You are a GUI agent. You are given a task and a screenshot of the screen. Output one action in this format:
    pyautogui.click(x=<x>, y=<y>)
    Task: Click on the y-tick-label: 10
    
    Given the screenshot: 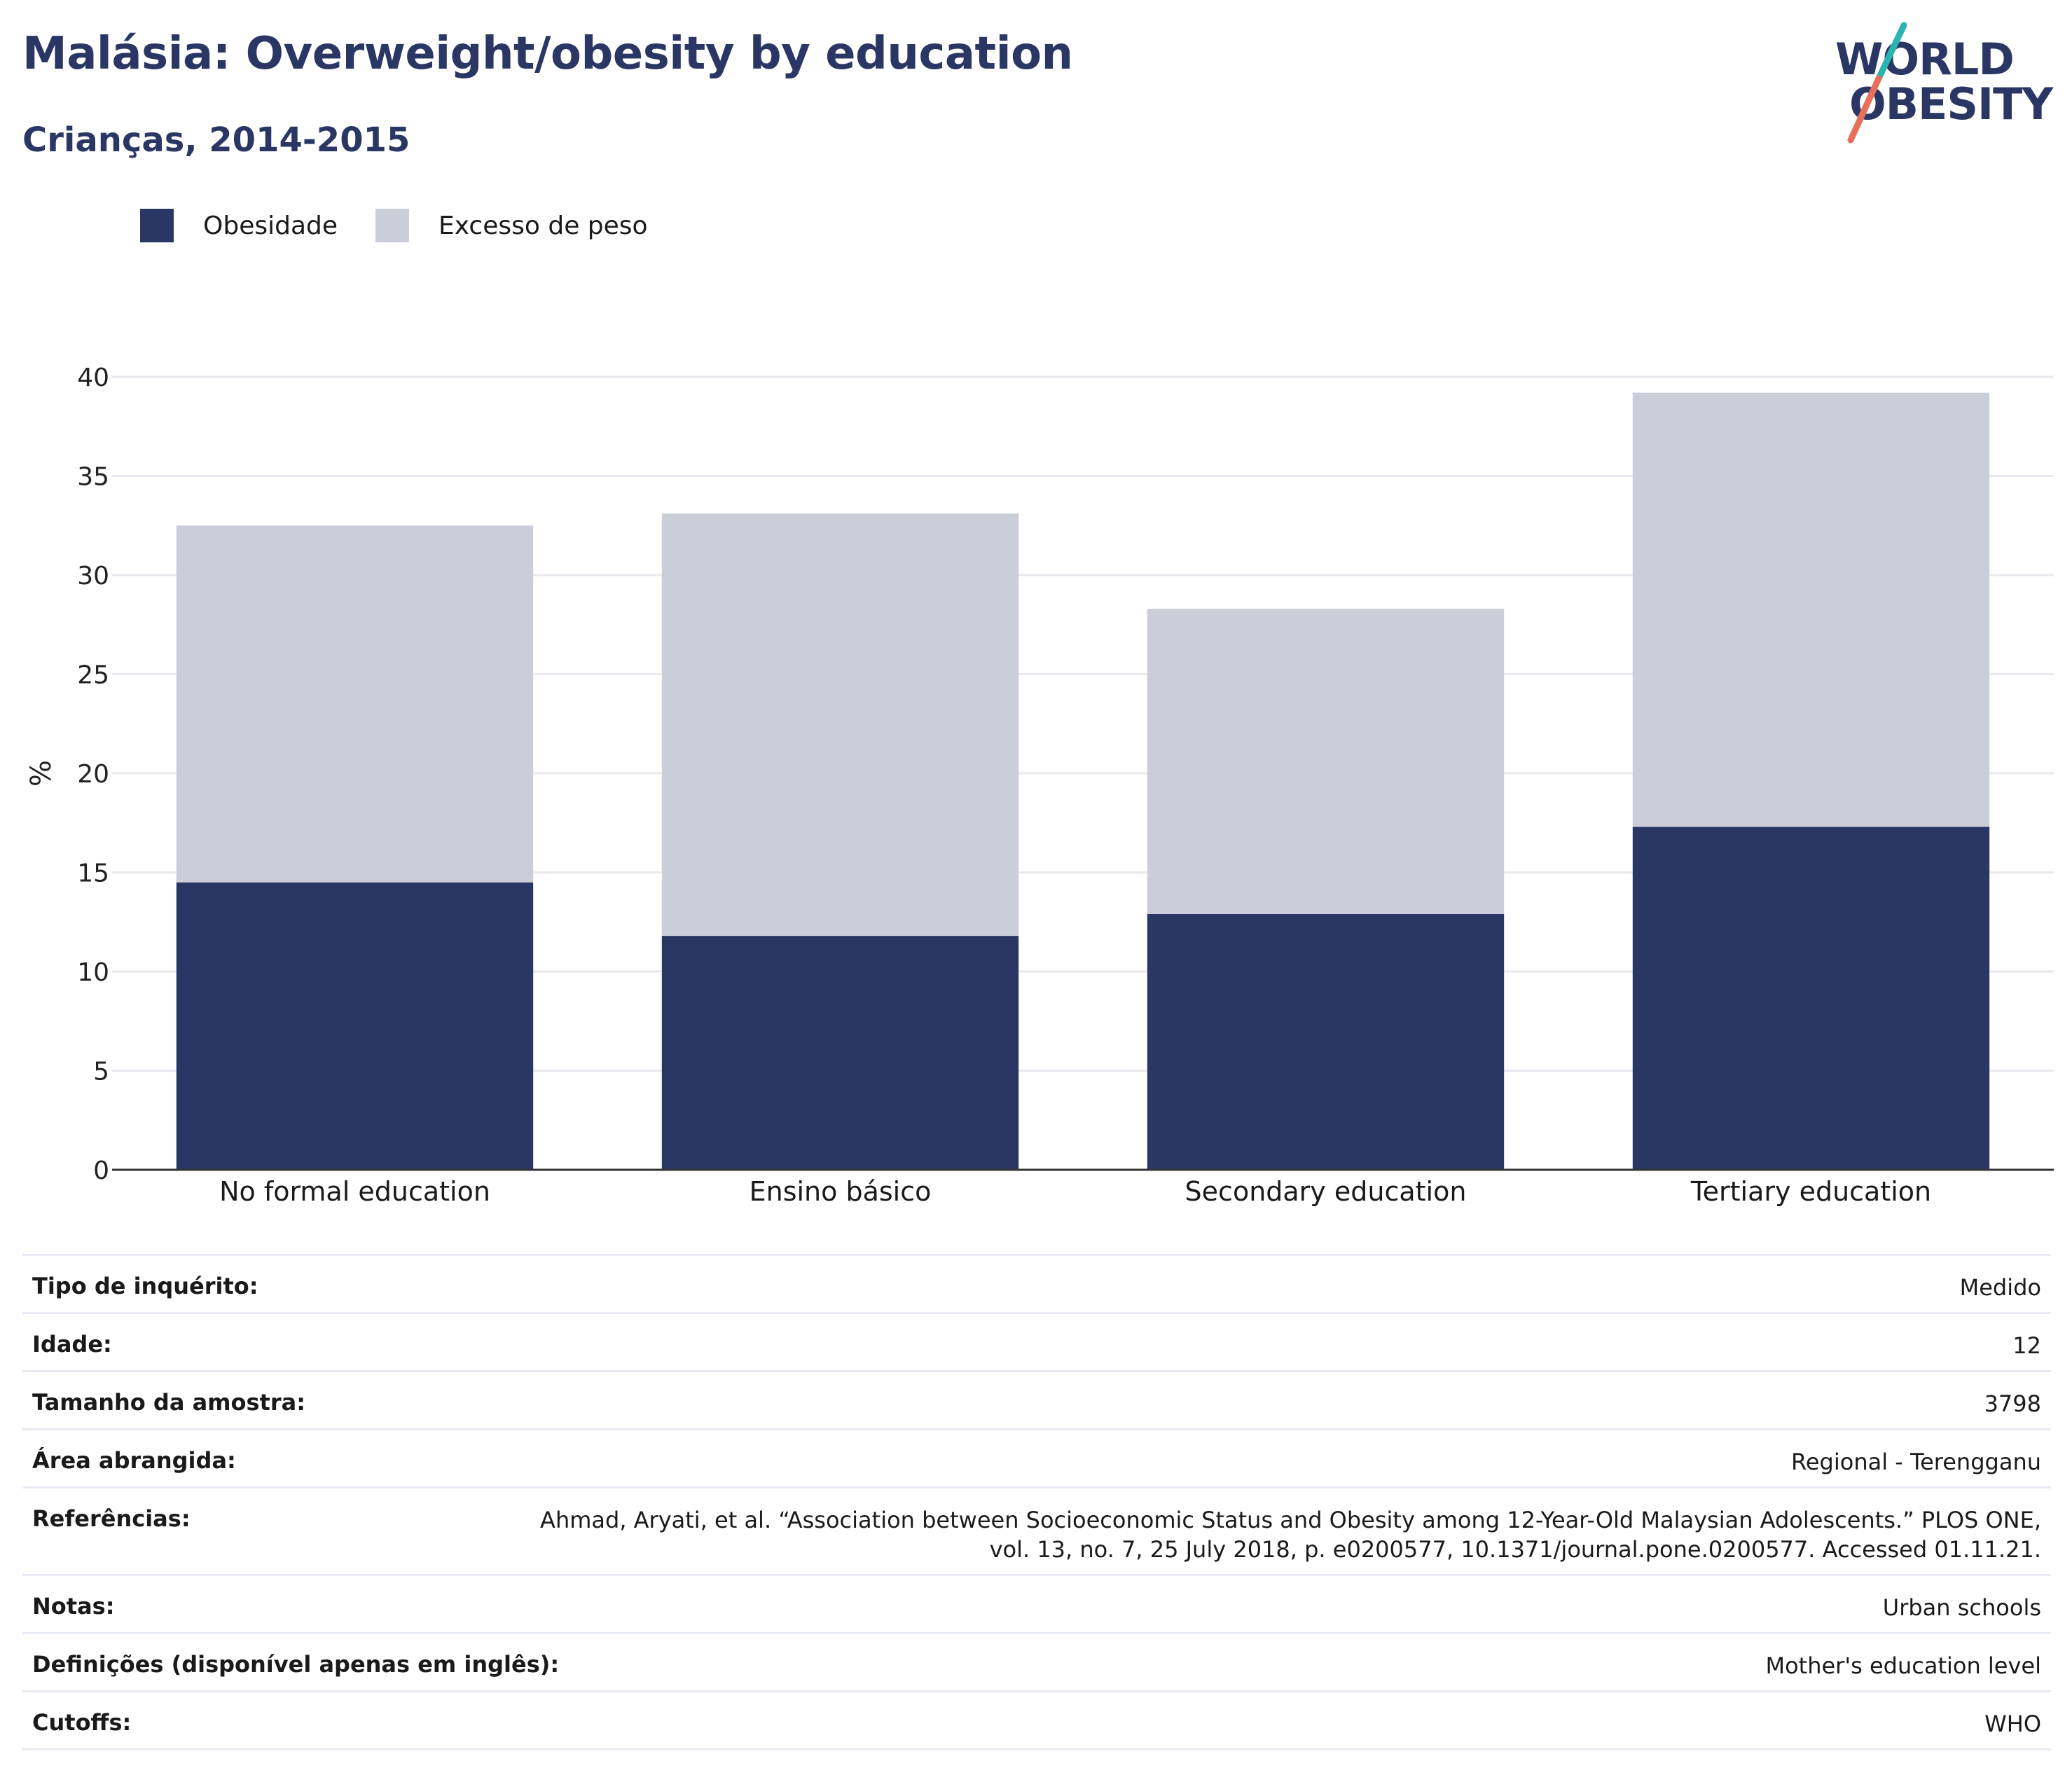 What is the action you would take?
    pyautogui.click(x=93, y=972)
    